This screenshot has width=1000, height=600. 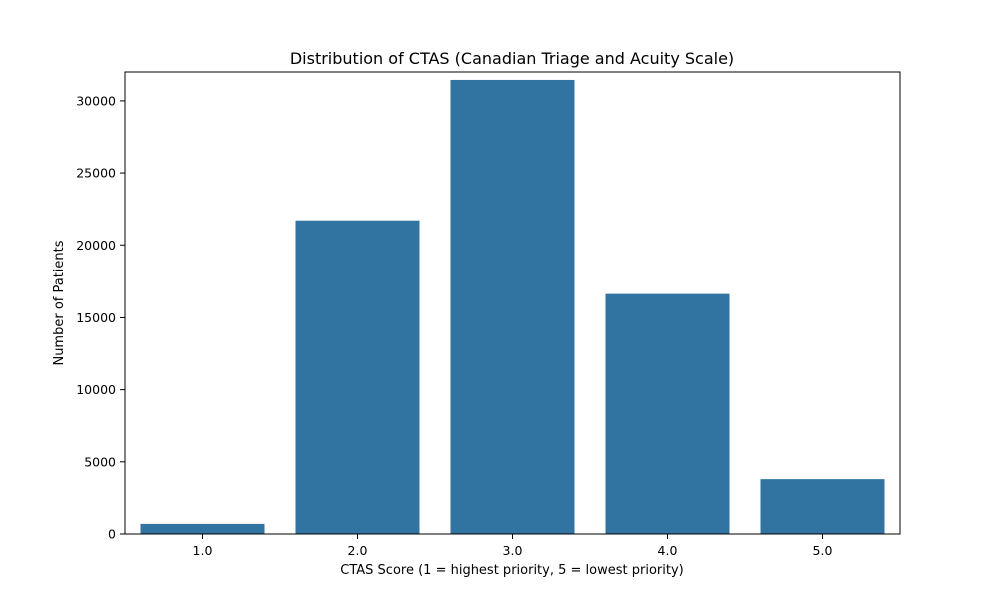 I want to click on y-tick-label-25000: 25000, so click(x=96, y=173).